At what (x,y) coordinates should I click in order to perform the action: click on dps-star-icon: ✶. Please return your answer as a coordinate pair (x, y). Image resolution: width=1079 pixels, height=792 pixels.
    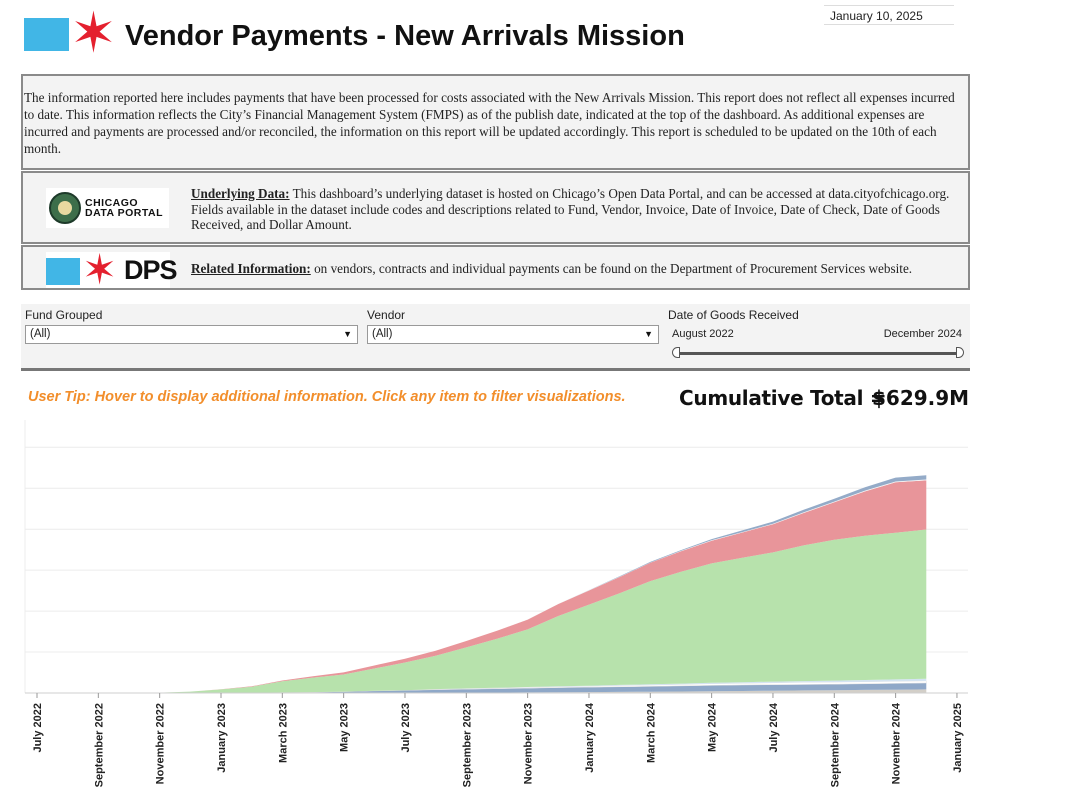
    Looking at the image, I should click on (100, 269).